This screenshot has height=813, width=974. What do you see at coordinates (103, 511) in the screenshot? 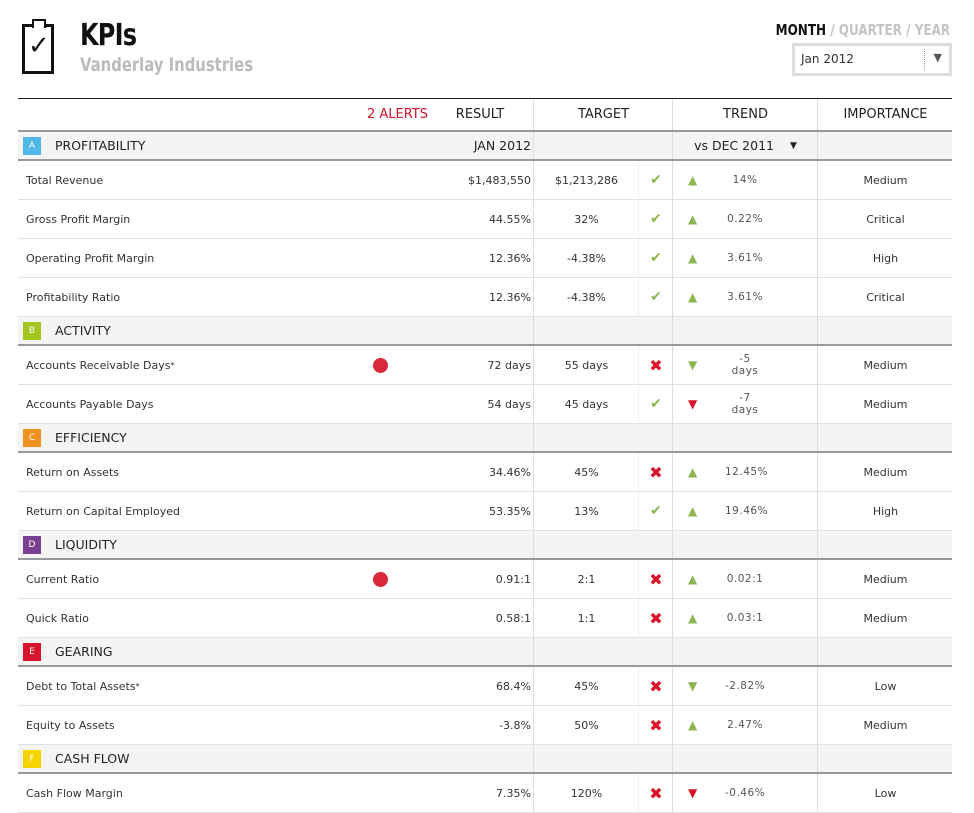
I see `kpi-name: Return on Capital Employed` at bounding box center [103, 511].